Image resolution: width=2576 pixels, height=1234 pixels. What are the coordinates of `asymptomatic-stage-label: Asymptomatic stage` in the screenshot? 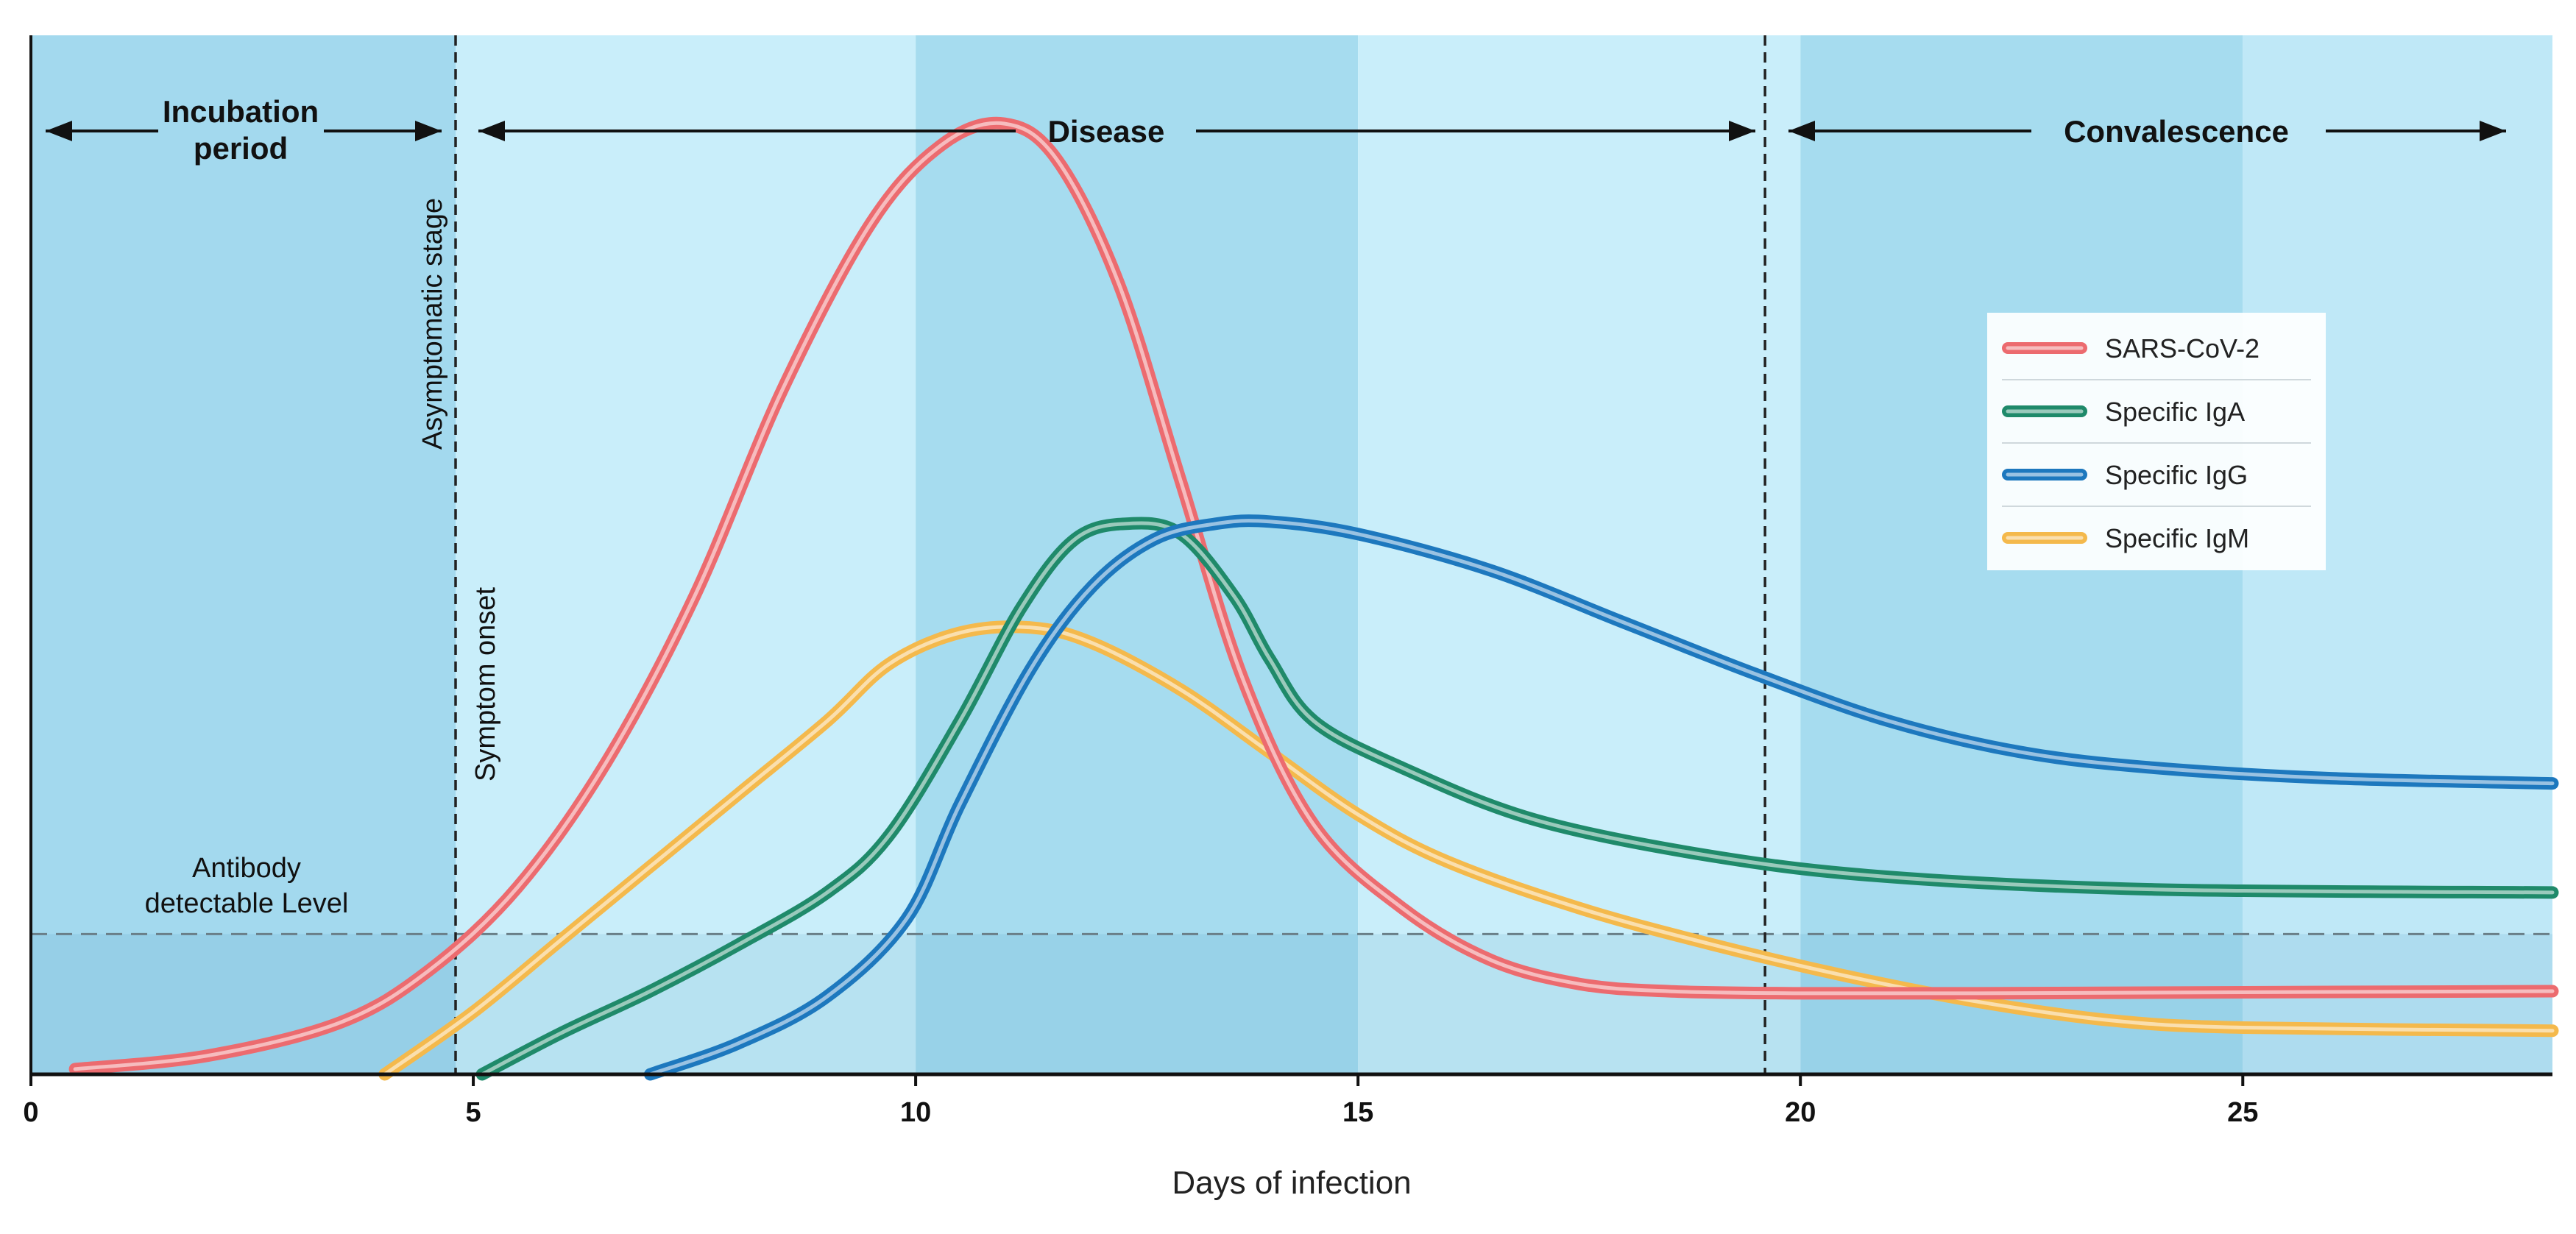 It's located at (432, 324).